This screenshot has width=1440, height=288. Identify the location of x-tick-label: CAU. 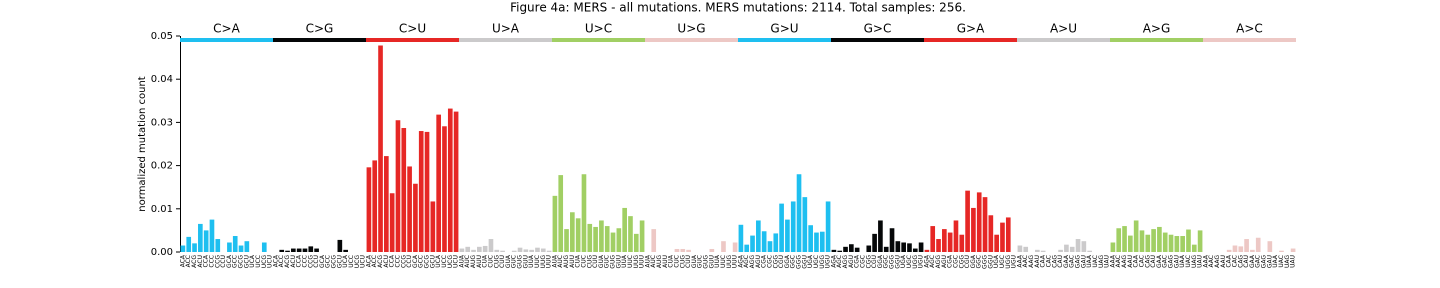
(1060, 261).